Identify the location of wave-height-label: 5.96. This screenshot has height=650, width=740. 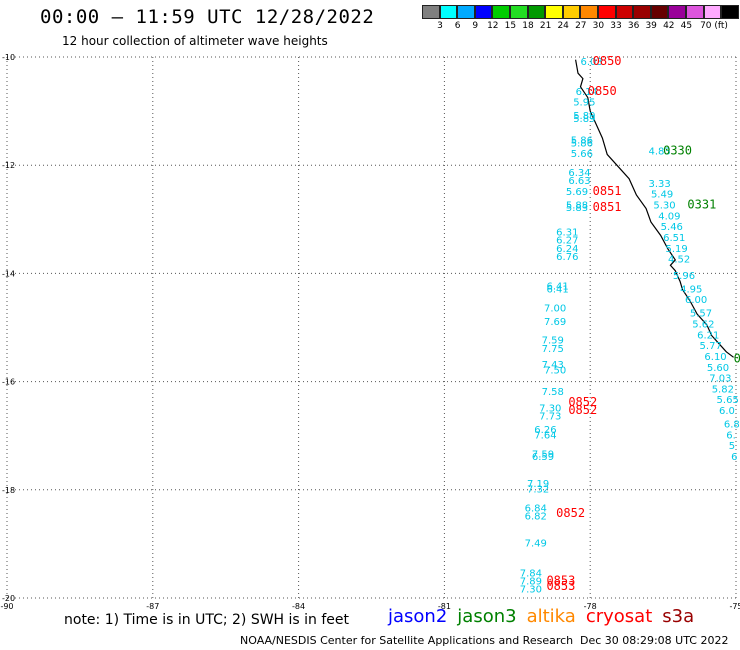
(684, 276).